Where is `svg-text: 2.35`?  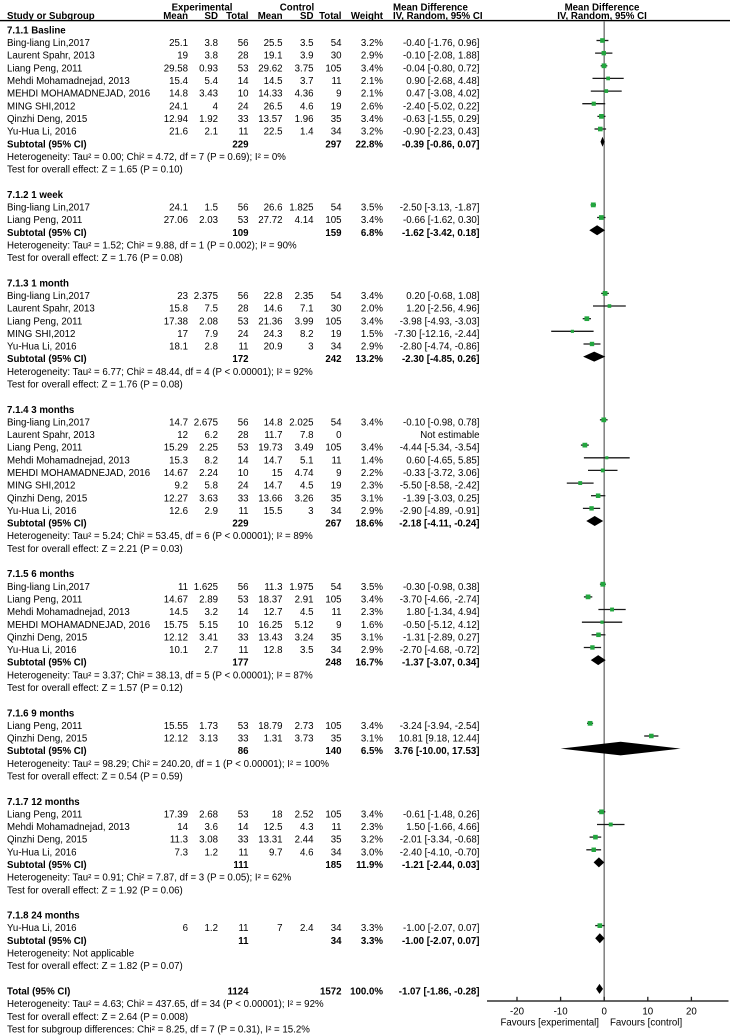 svg-text: 2.35 is located at coordinates (304, 296).